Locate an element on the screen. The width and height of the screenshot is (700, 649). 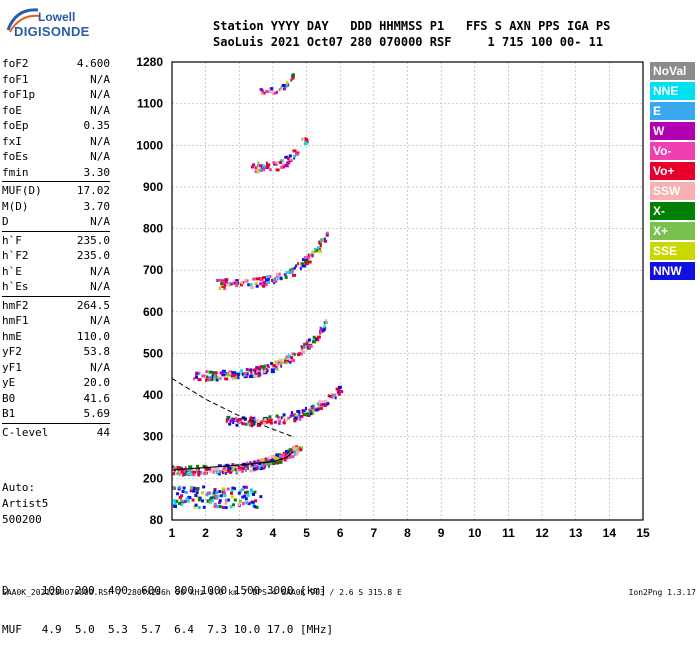
autoscaling-info: Auto: Artist5 500200 is located at coordinates (25, 504).